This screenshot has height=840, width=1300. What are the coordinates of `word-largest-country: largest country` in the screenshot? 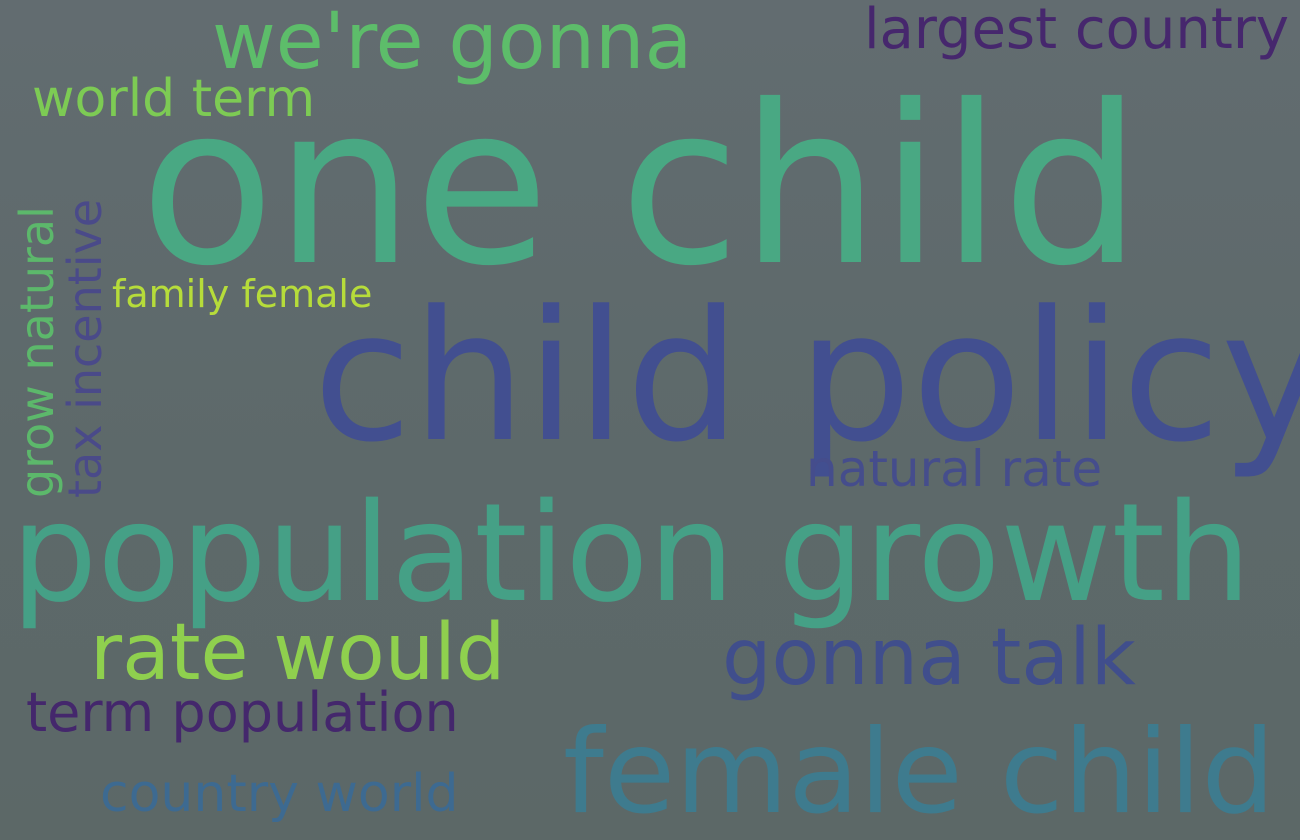 It's located at (1077, 31).